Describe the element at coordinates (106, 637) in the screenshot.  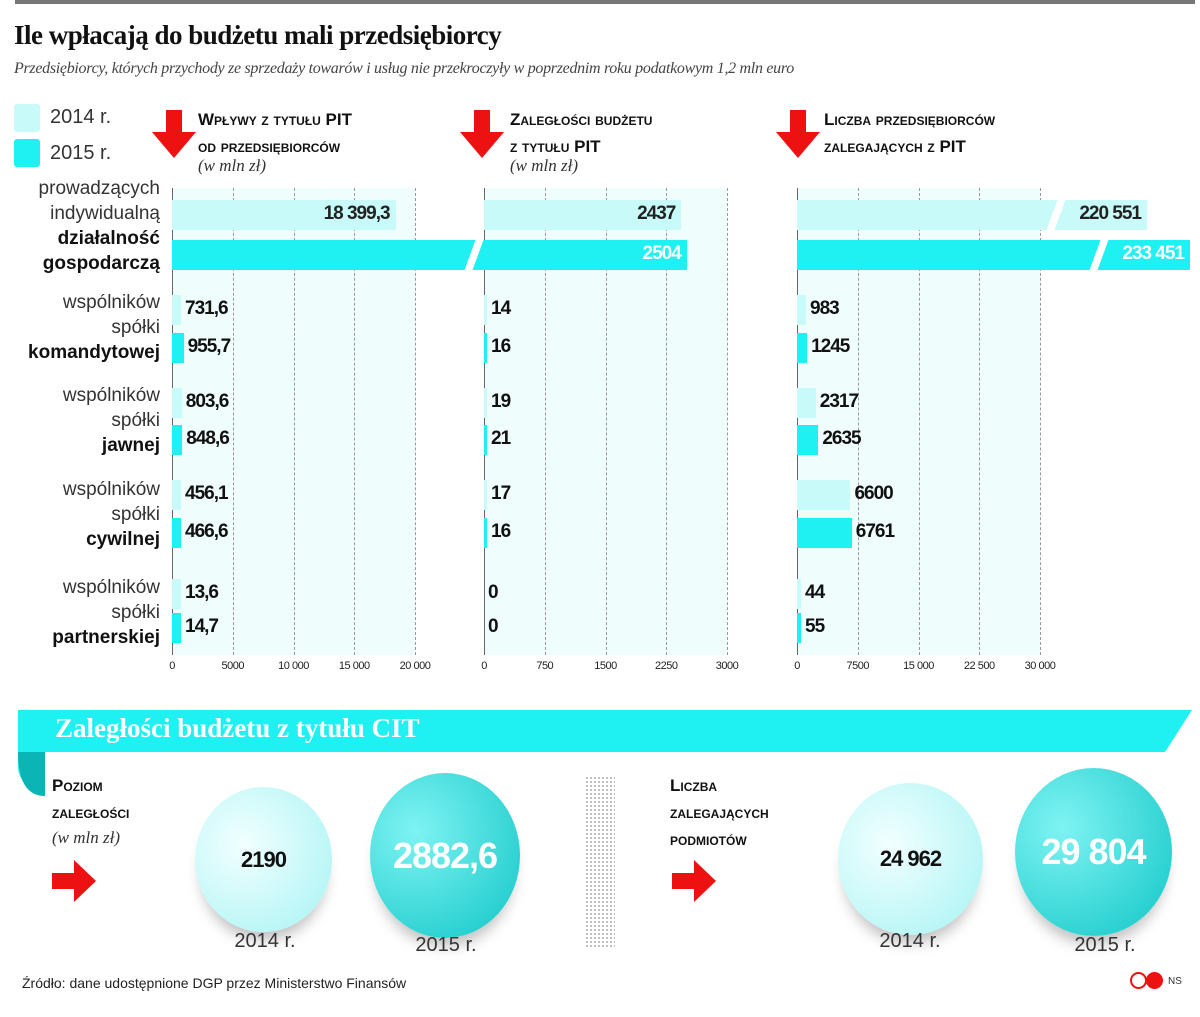
I see `category-label-line-bold: partnerskiej` at that location.